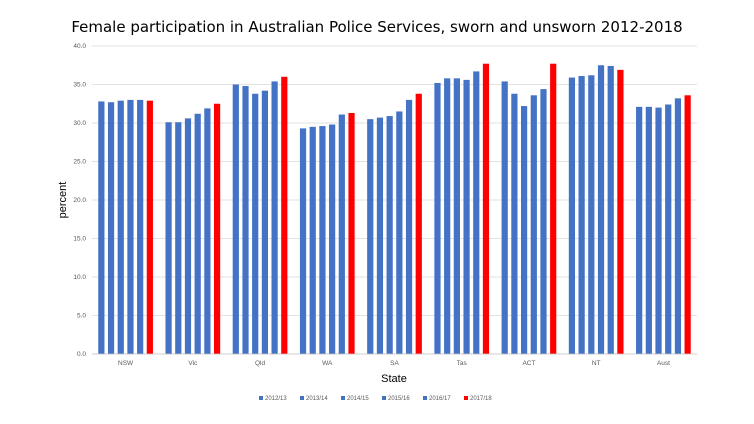 The height and width of the screenshot is (424, 754). I want to click on x-tick-label: Aust, so click(663, 363).